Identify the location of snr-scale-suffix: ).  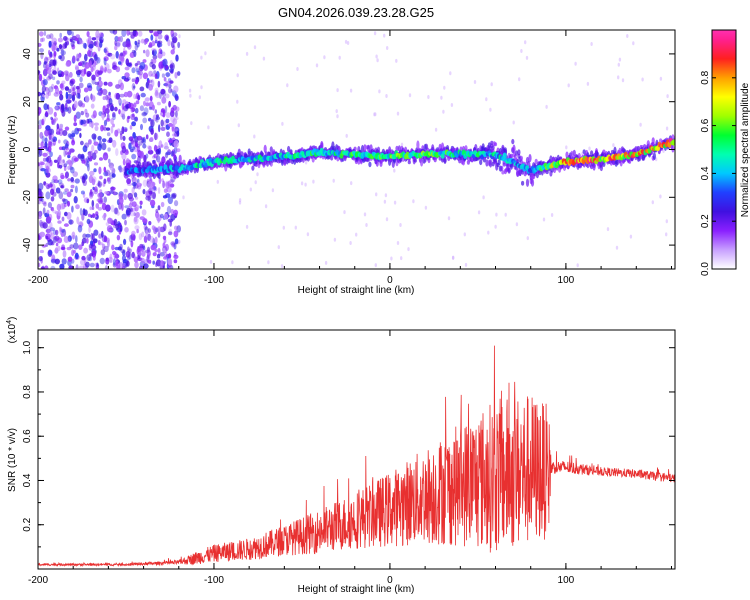
(12, 318).